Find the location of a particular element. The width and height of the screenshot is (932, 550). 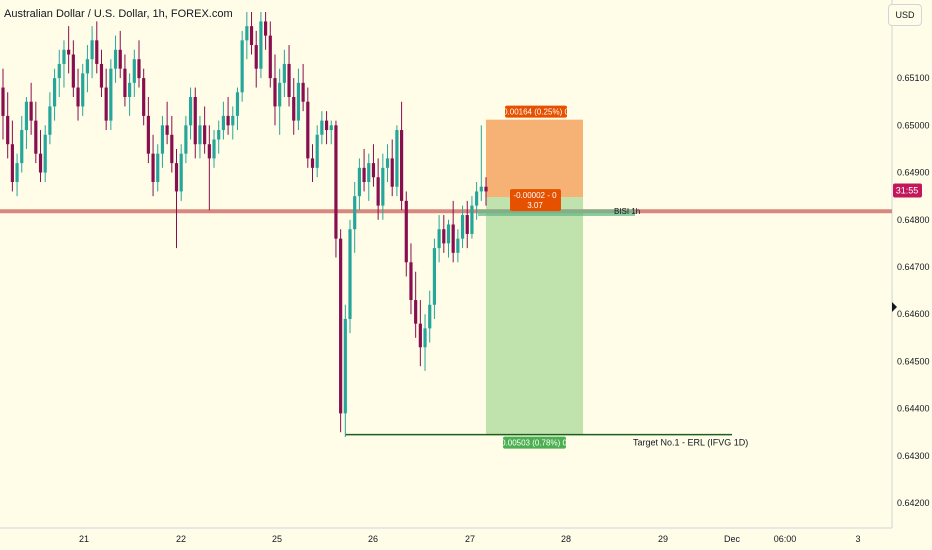

bisi-zone is located at coordinates (556, 212).